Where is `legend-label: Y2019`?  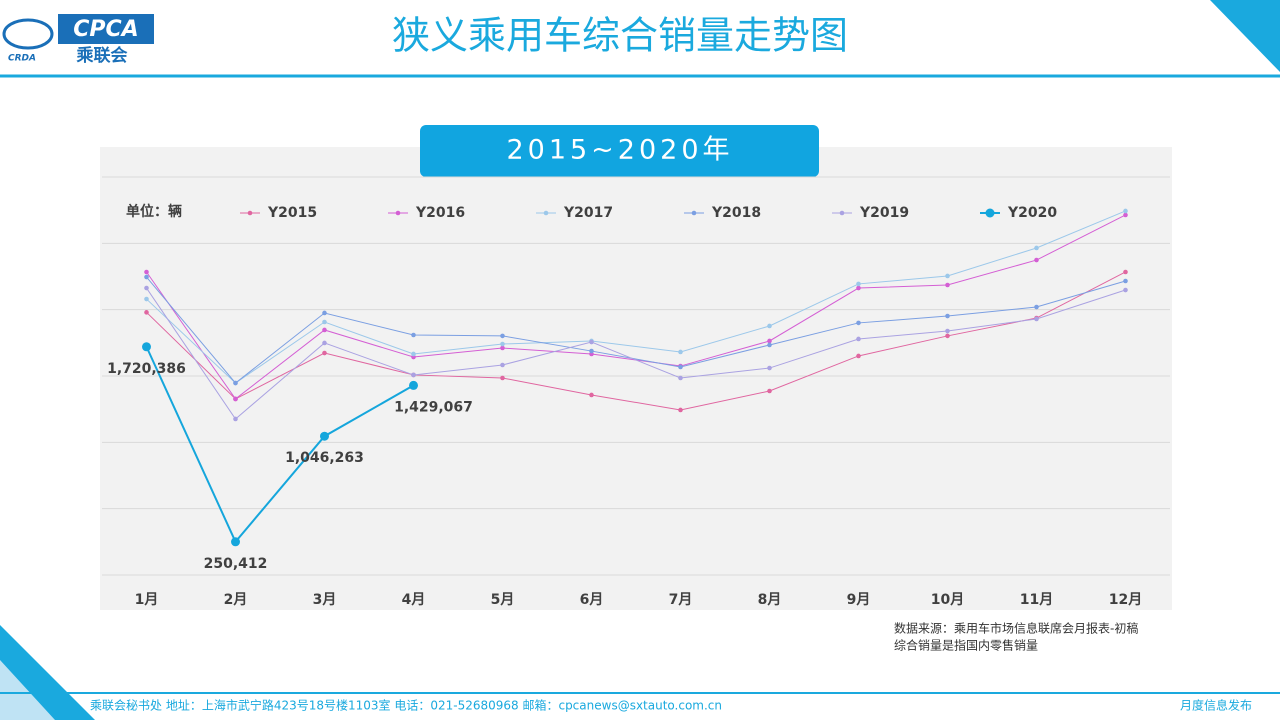 legend-label: Y2019 is located at coordinates (884, 213).